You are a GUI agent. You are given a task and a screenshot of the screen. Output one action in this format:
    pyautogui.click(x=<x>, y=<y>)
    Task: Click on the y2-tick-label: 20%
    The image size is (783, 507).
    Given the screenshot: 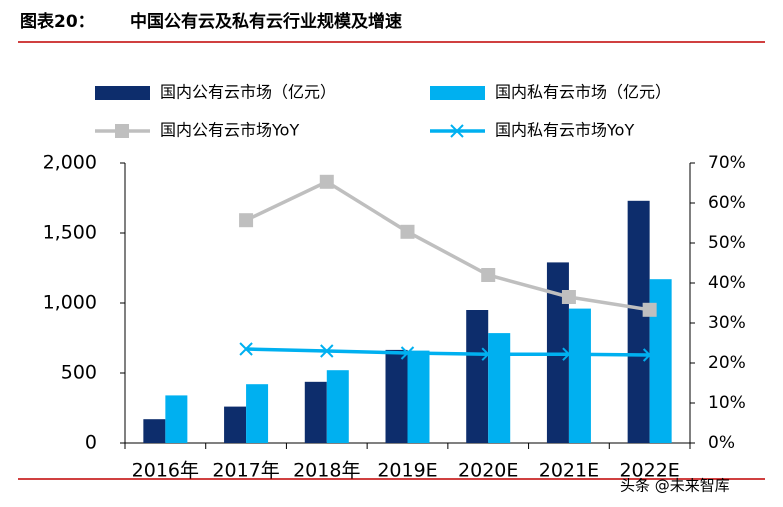 What is the action you would take?
    pyautogui.click(x=727, y=363)
    